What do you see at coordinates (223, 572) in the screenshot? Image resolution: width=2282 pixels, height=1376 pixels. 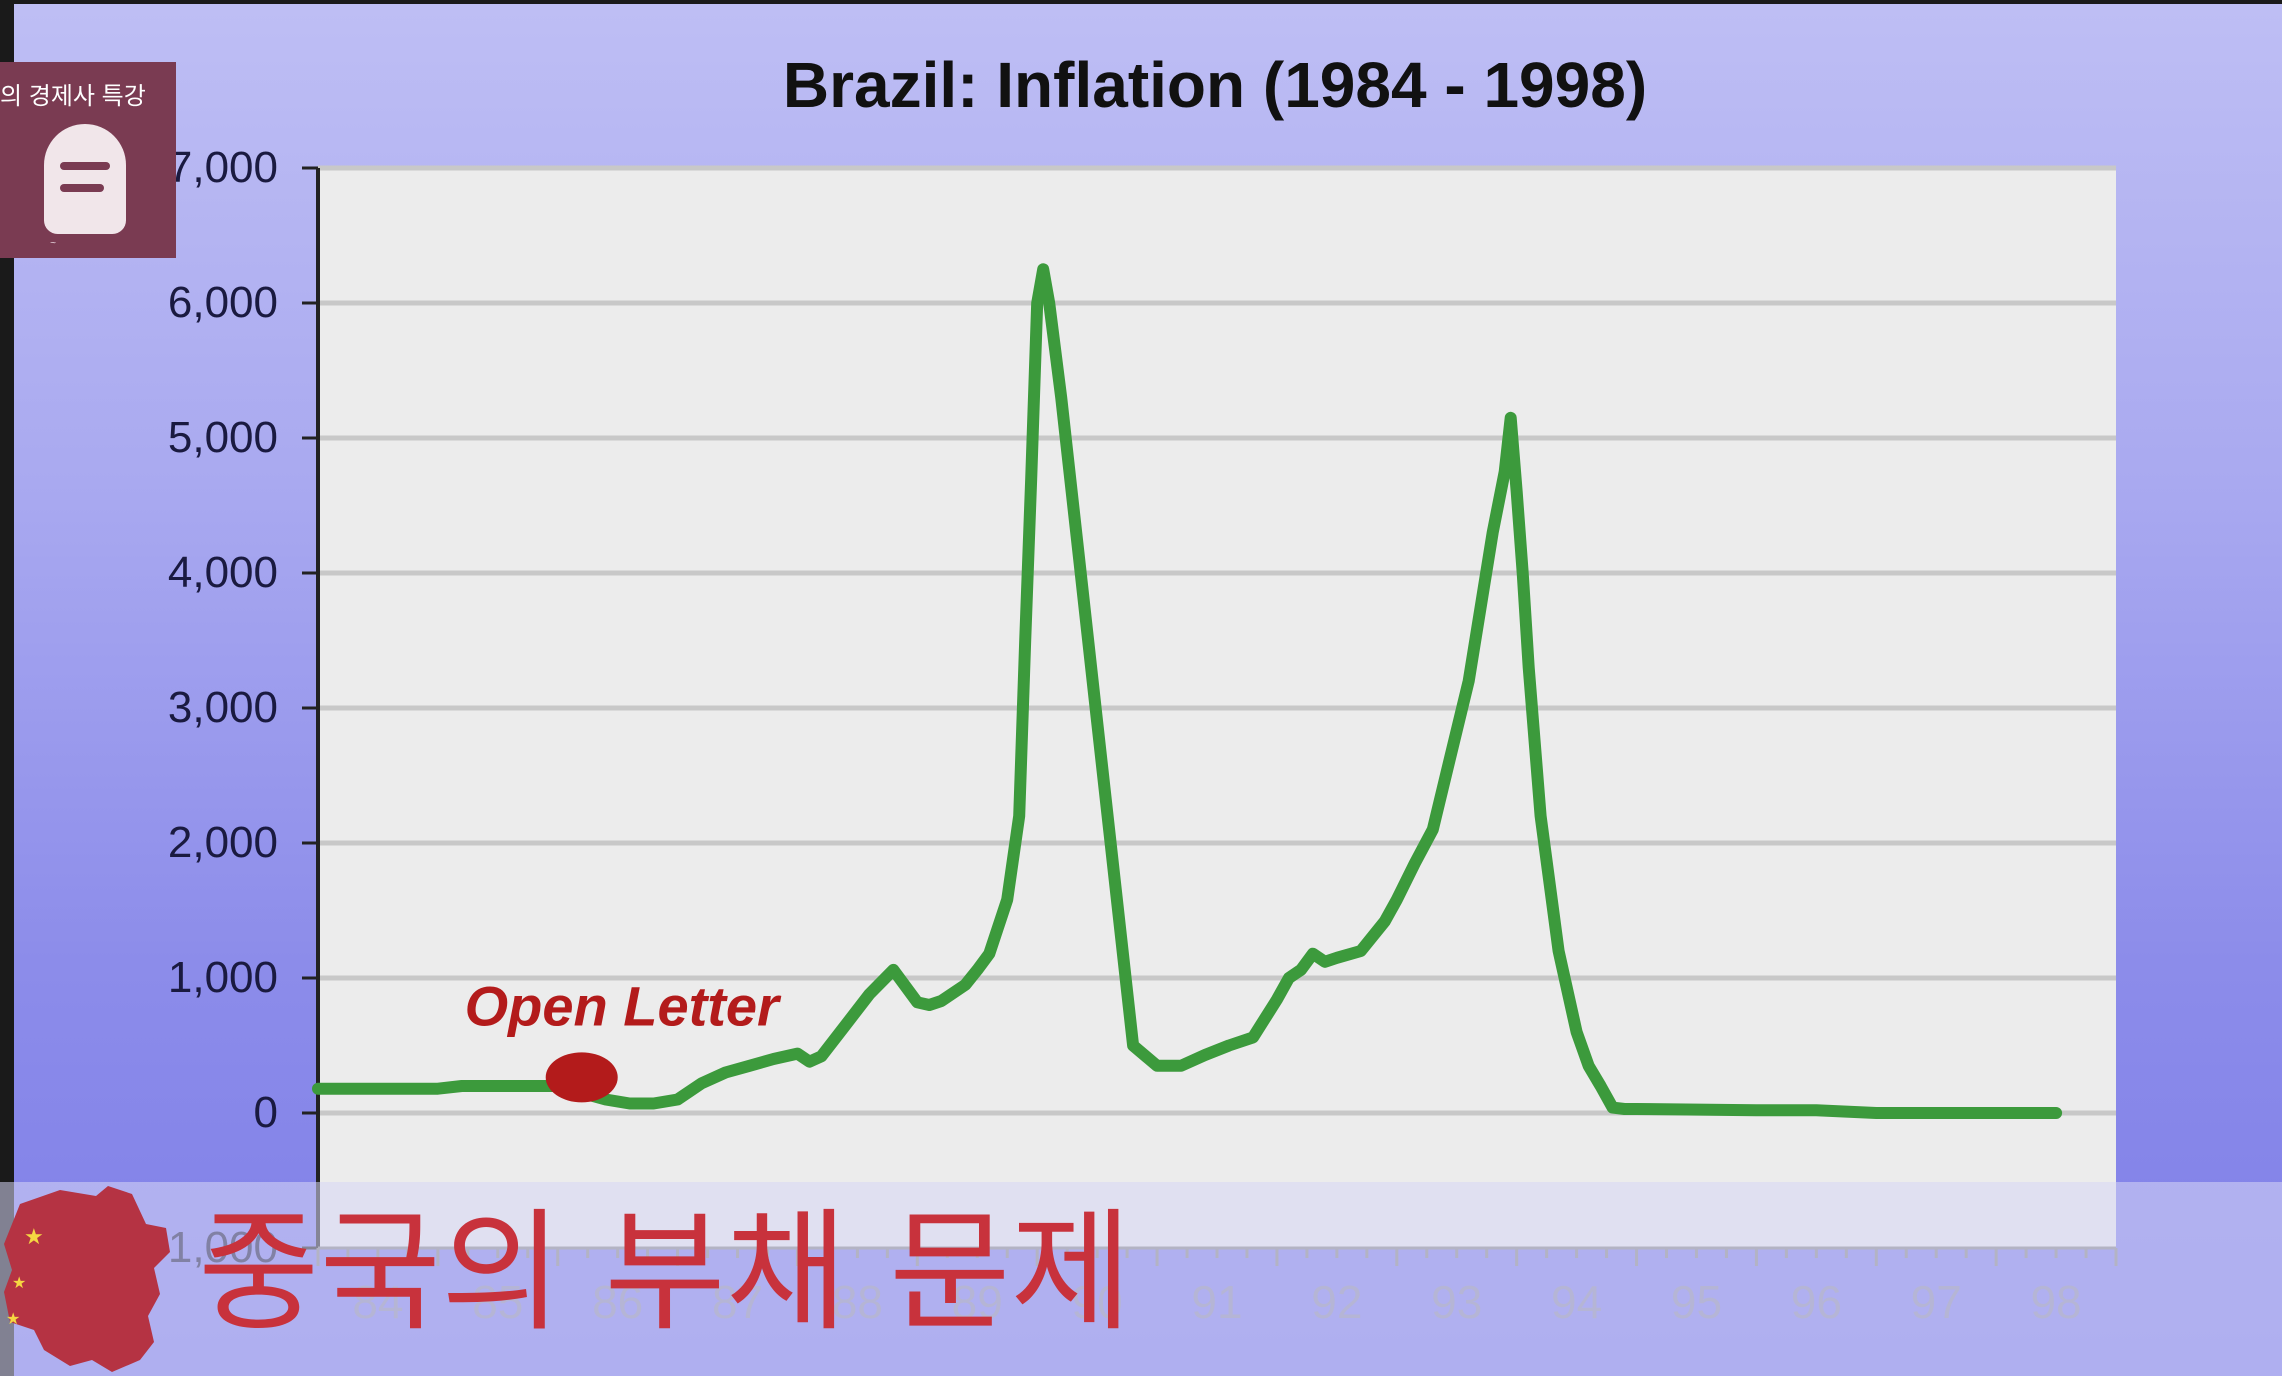 I see `y-tick-label: 4,000` at bounding box center [223, 572].